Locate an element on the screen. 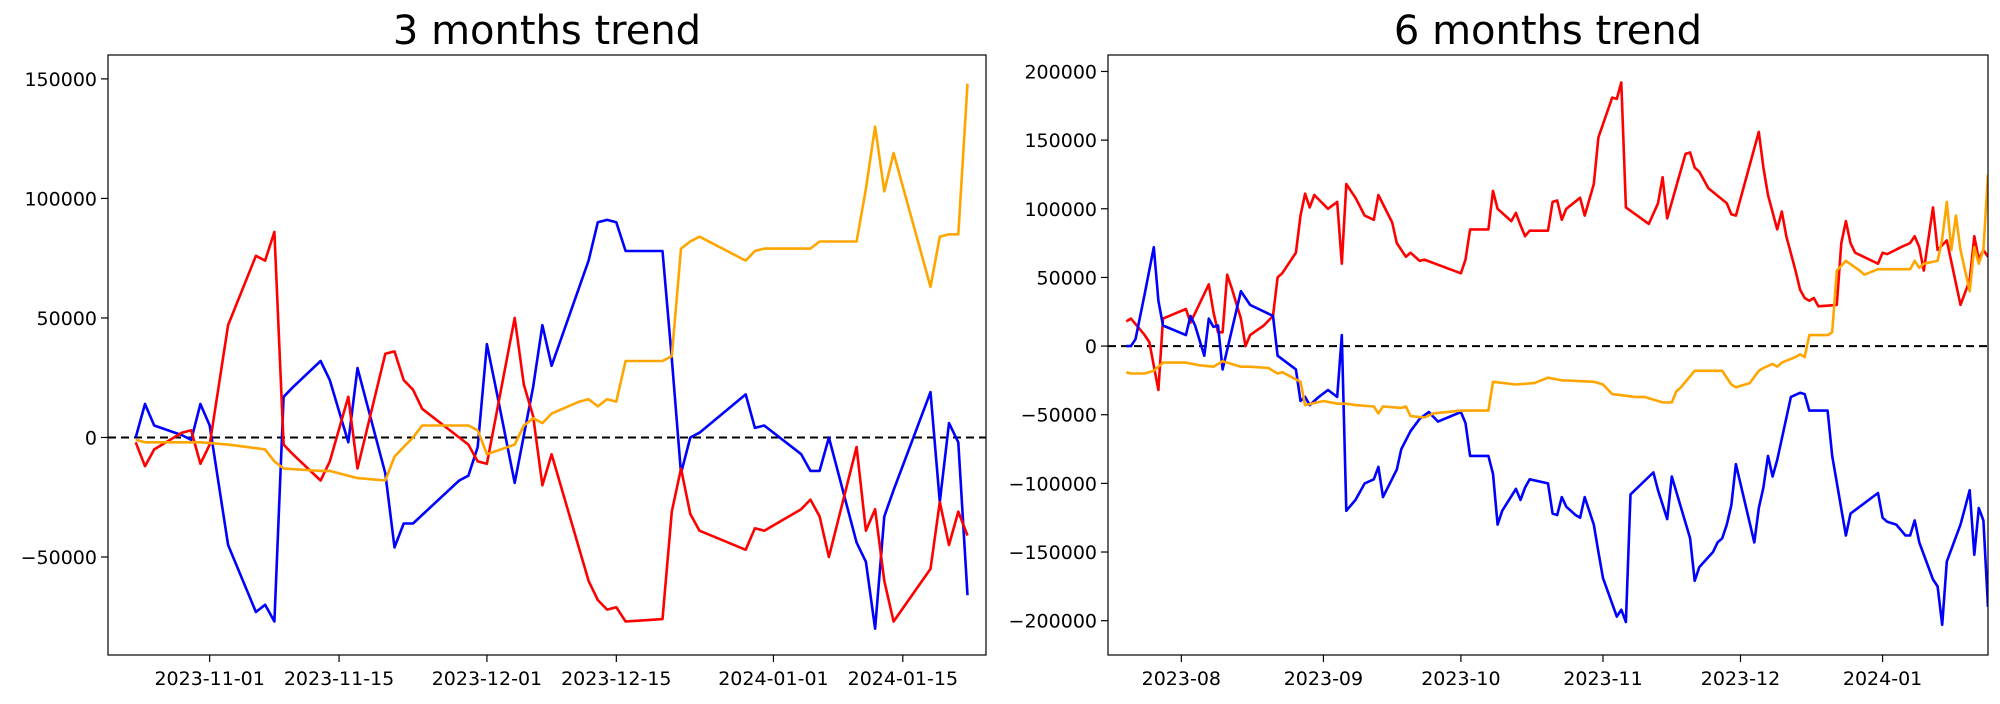 This screenshot has width=2000, height=704. x-tick-label: 2023-10 is located at coordinates (1460, 679).